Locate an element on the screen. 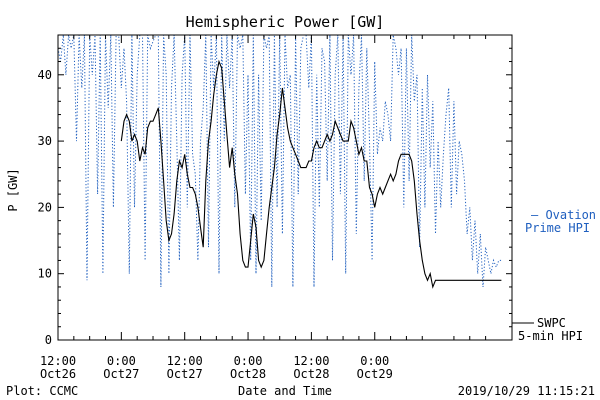 This screenshot has height=400, width=600. chart-title: Hemispheric Power [GW] is located at coordinates (285, 22).